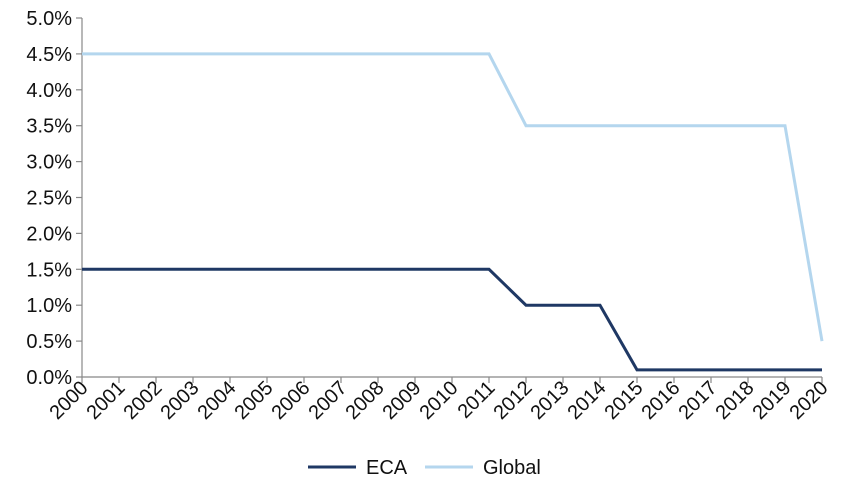  What do you see at coordinates (49, 55) in the screenshot?
I see `y-tick-label: 4.5%` at bounding box center [49, 55].